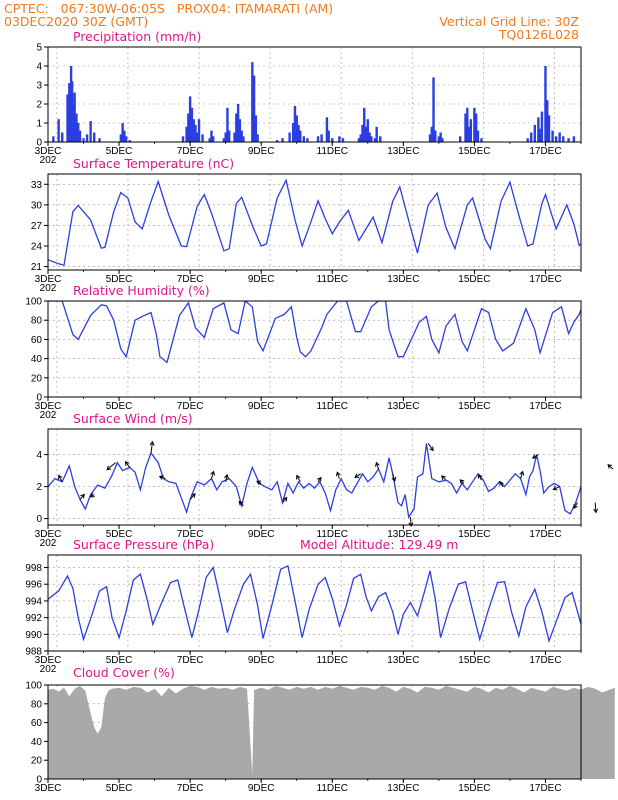  What do you see at coordinates (33, 652) in the screenshot?
I see `y-tick-label: 988` at bounding box center [33, 652].